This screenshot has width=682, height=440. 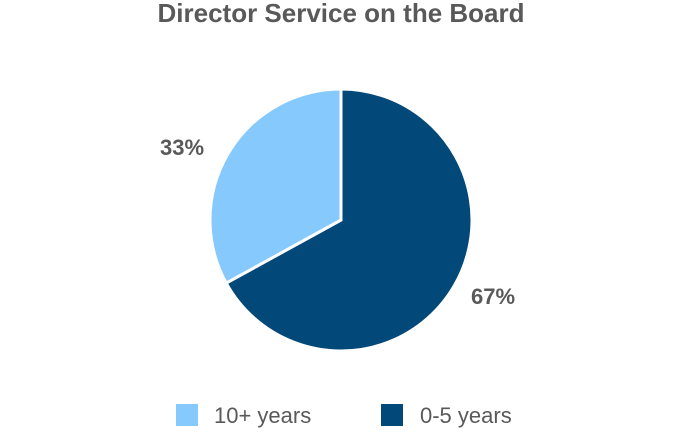 I want to click on data-label-1: 67%, so click(x=493, y=296).